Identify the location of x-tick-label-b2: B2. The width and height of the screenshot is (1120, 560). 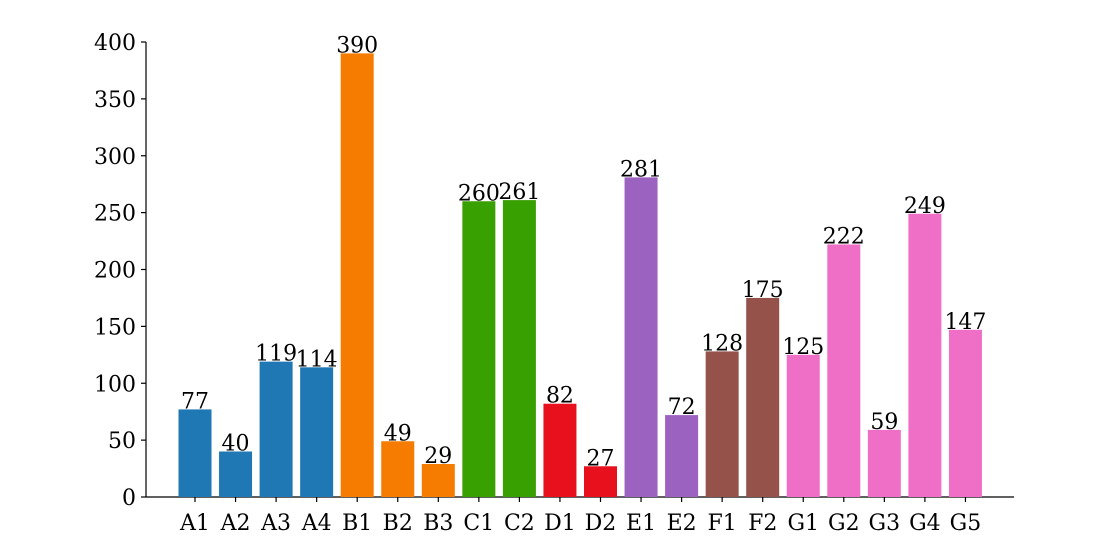
(398, 523).